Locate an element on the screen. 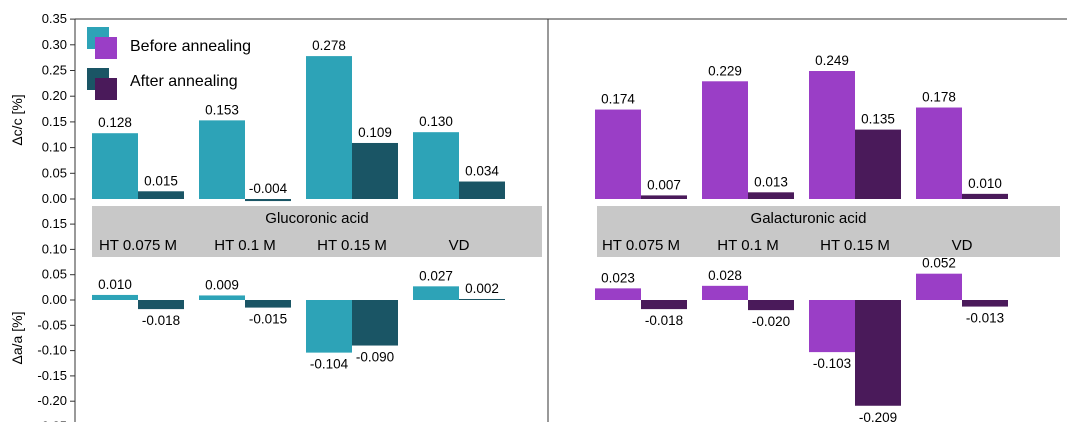 The image size is (1067, 422). y-tick-label: 0.20 is located at coordinates (54, 95).